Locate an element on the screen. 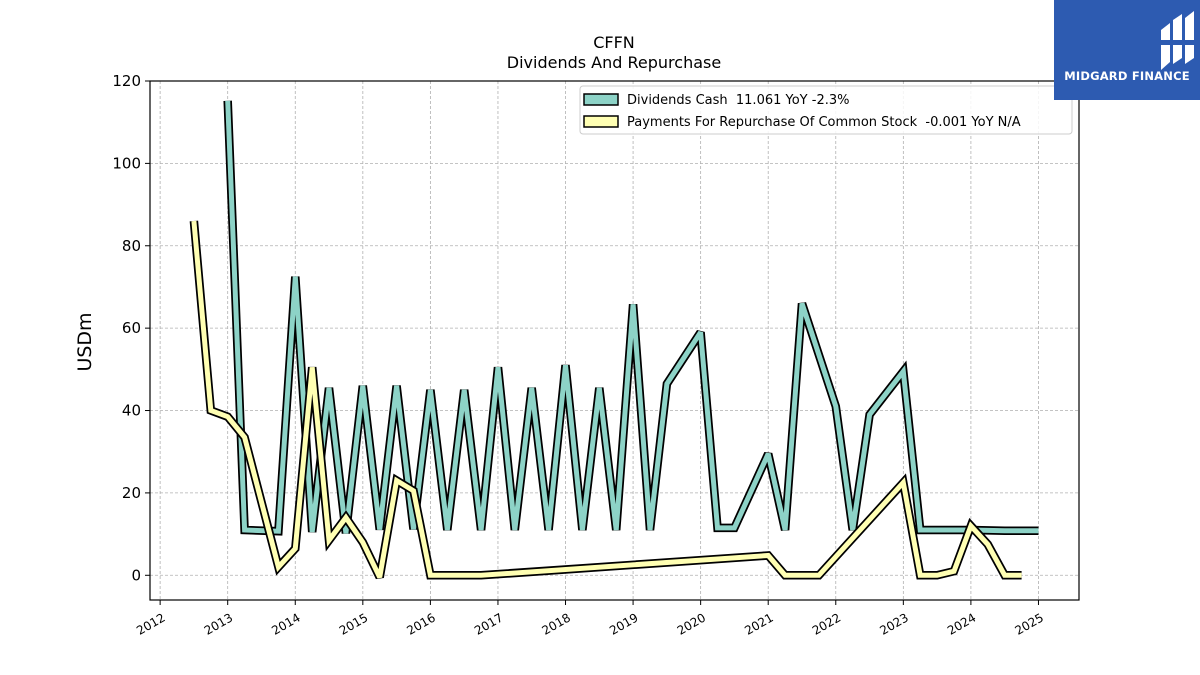 The height and width of the screenshot is (675, 1200). x-tick-label: 2024 is located at coordinates (961, 623).